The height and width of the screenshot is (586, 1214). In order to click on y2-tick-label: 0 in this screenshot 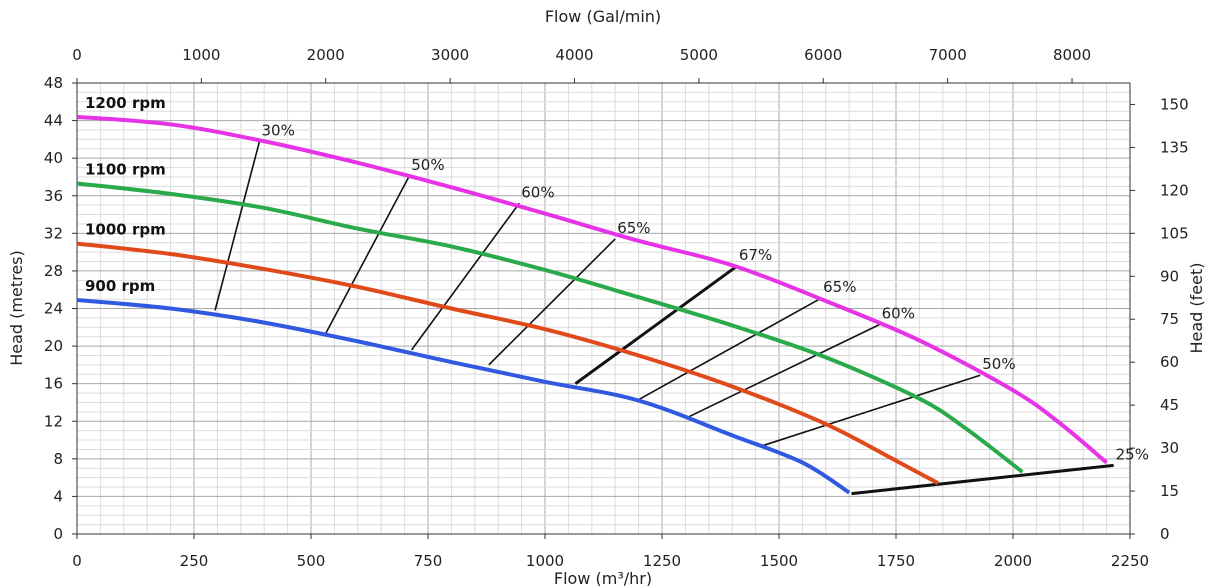, I will do `click(1165, 534)`.